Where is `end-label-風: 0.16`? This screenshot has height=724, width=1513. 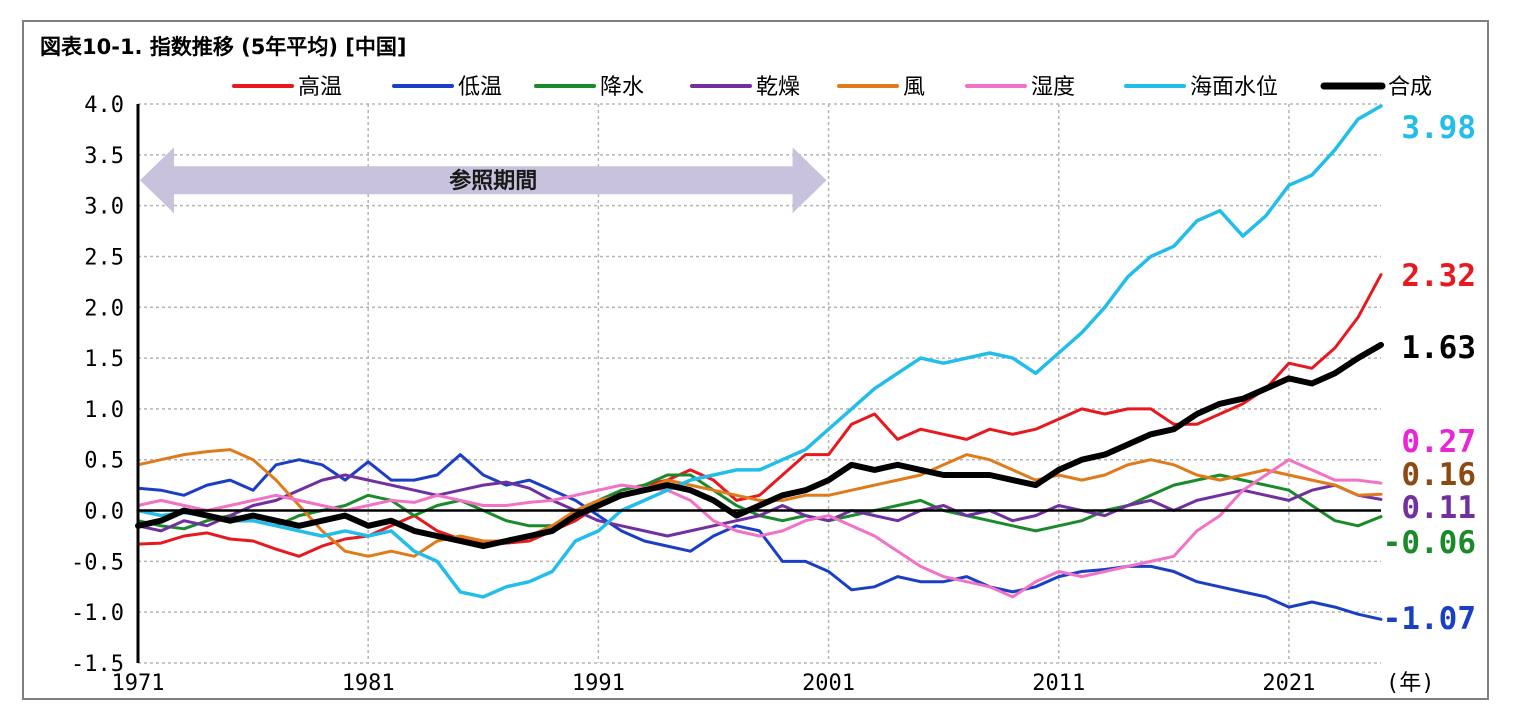 end-label-風: 0.16 is located at coordinates (1438, 475).